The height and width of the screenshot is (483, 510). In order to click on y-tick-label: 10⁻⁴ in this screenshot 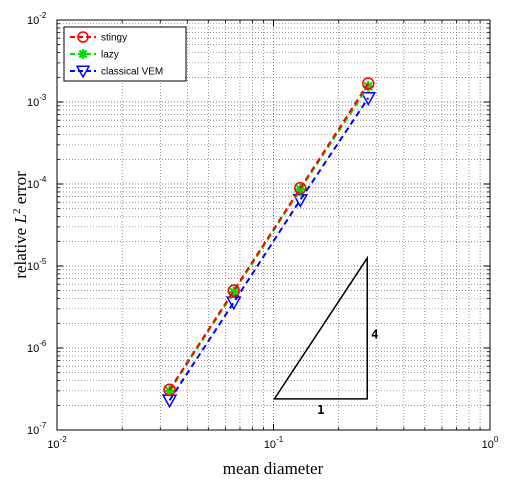, I will do `click(37, 183)`.